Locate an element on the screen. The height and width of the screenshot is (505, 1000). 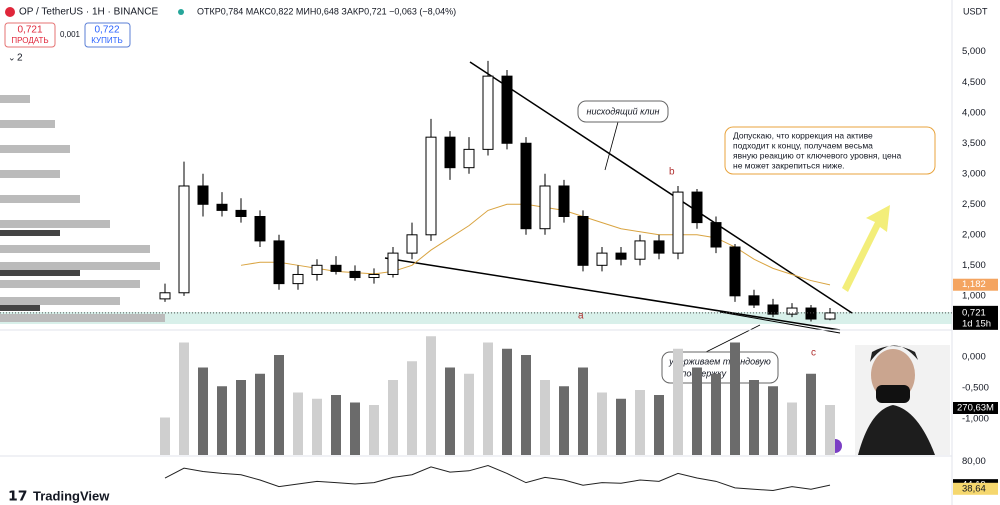
y-tick-label: 1,000 is located at coordinates (974, 295).